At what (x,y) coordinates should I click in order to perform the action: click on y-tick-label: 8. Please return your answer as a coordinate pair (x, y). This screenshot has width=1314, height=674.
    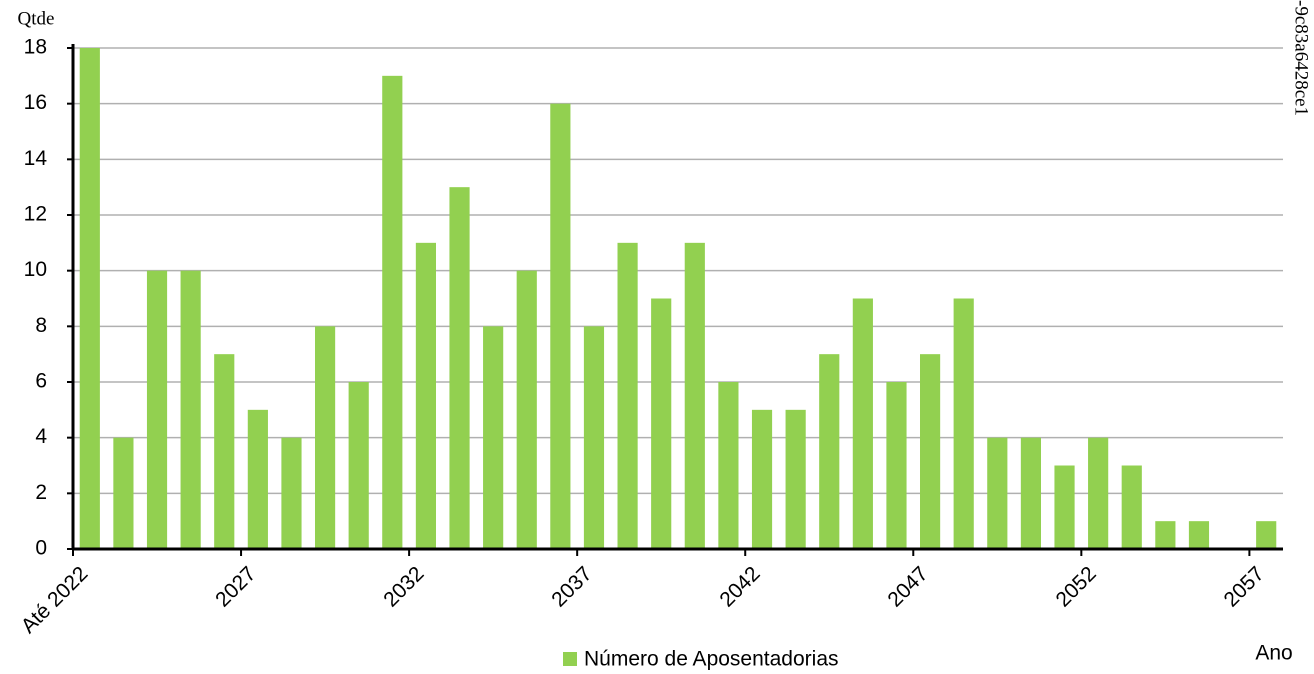
    Looking at the image, I should click on (41, 325).